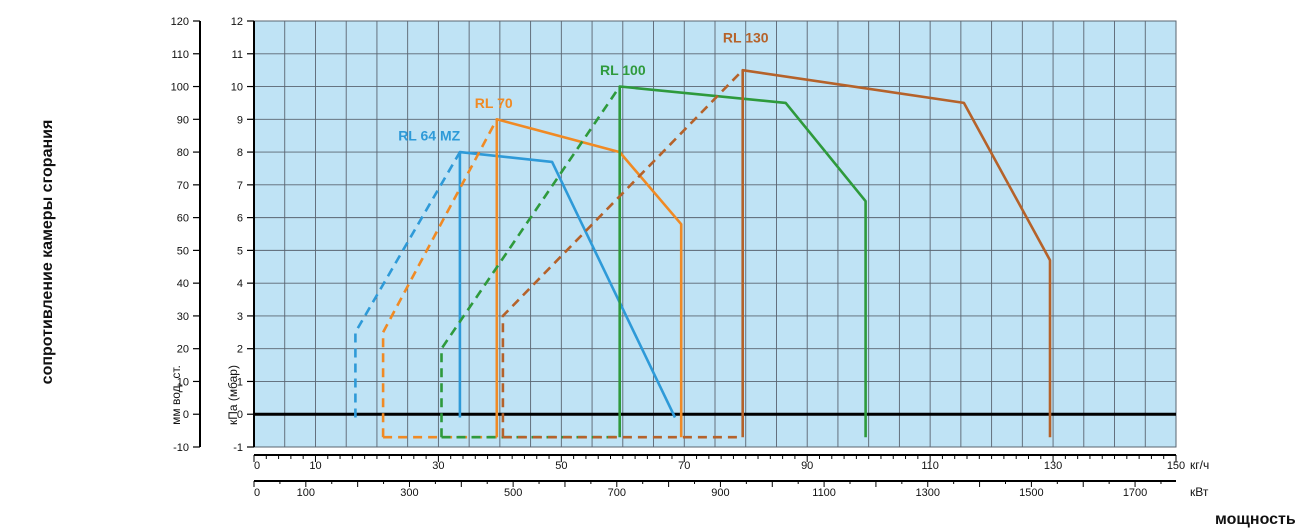 Image resolution: width=1306 pixels, height=532 pixels. I want to click on y-mm-tick-label: 70, so click(183, 186).